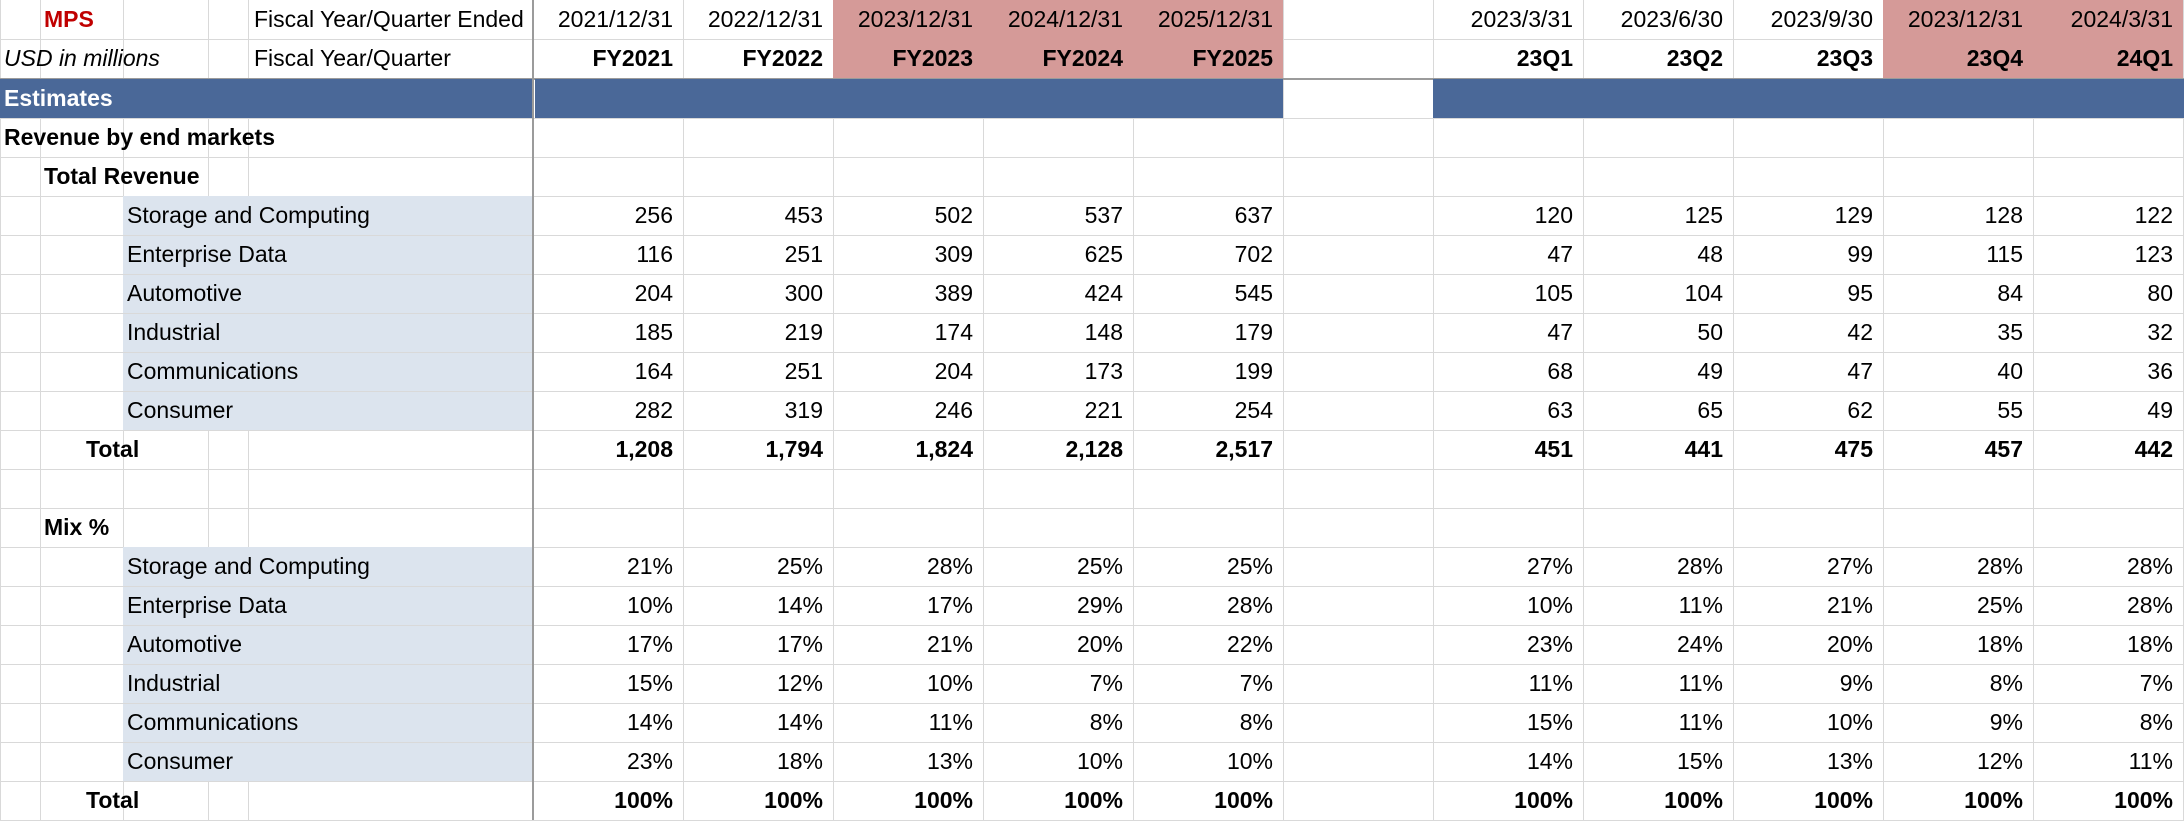 The image size is (2184, 821). What do you see at coordinates (1860, 371) in the screenshot?
I see `value-cell: 47` at bounding box center [1860, 371].